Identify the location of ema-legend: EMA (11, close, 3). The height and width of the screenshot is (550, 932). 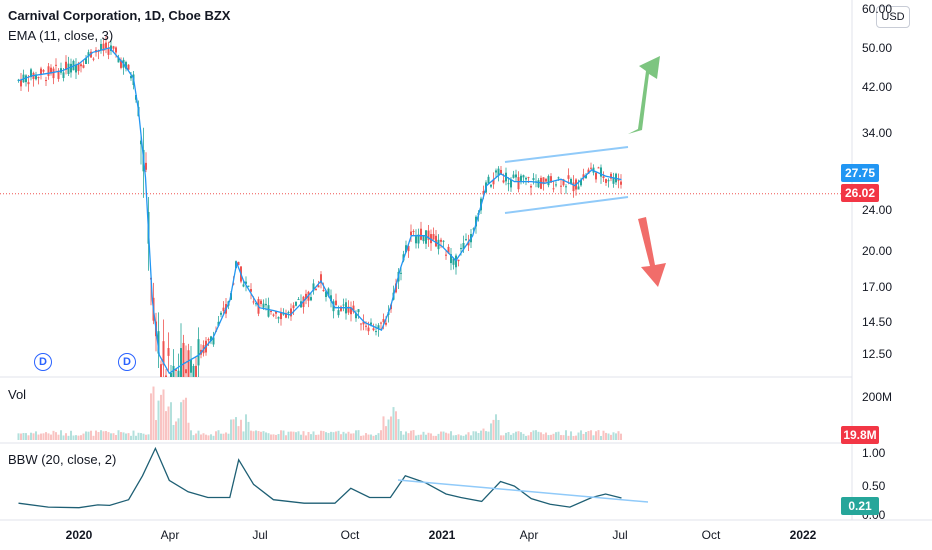
(61, 35).